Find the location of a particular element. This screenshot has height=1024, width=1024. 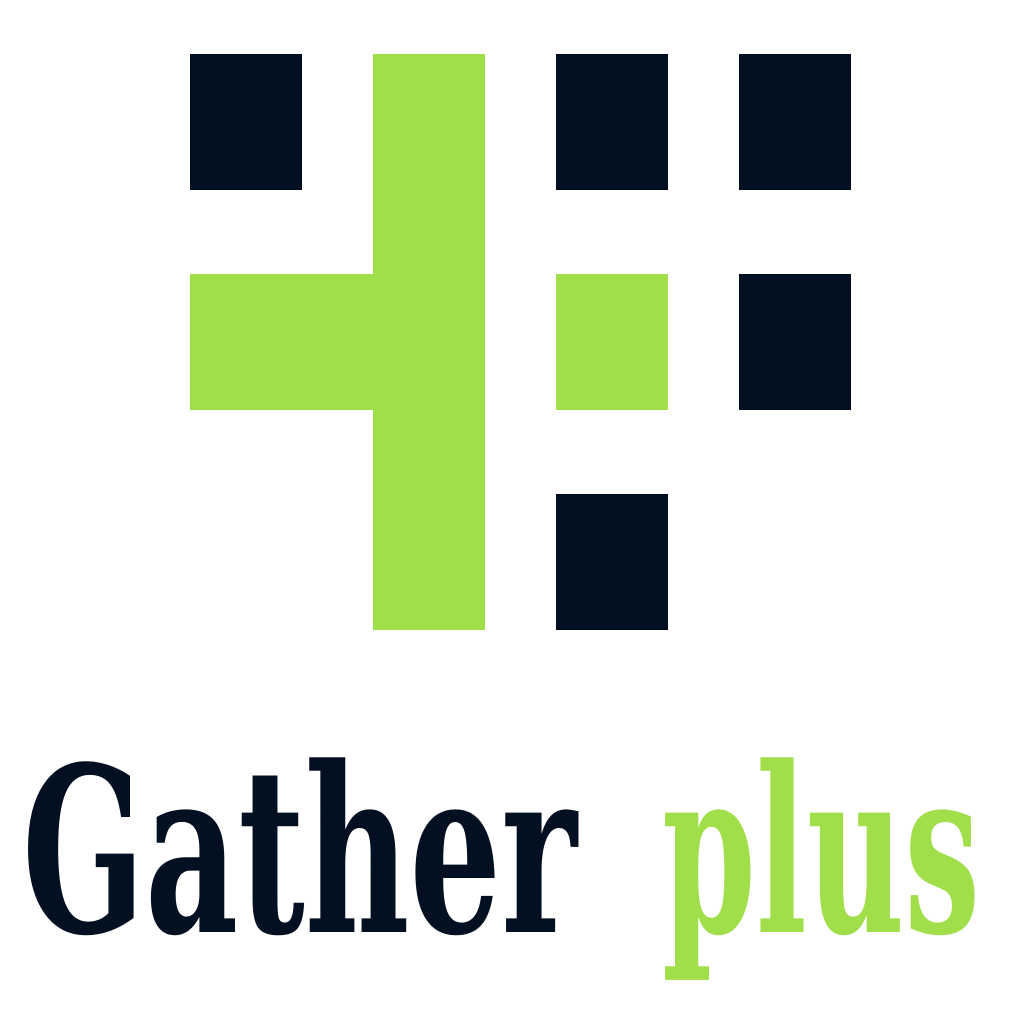

brand-name-primary: Gather is located at coordinates (300, 852).